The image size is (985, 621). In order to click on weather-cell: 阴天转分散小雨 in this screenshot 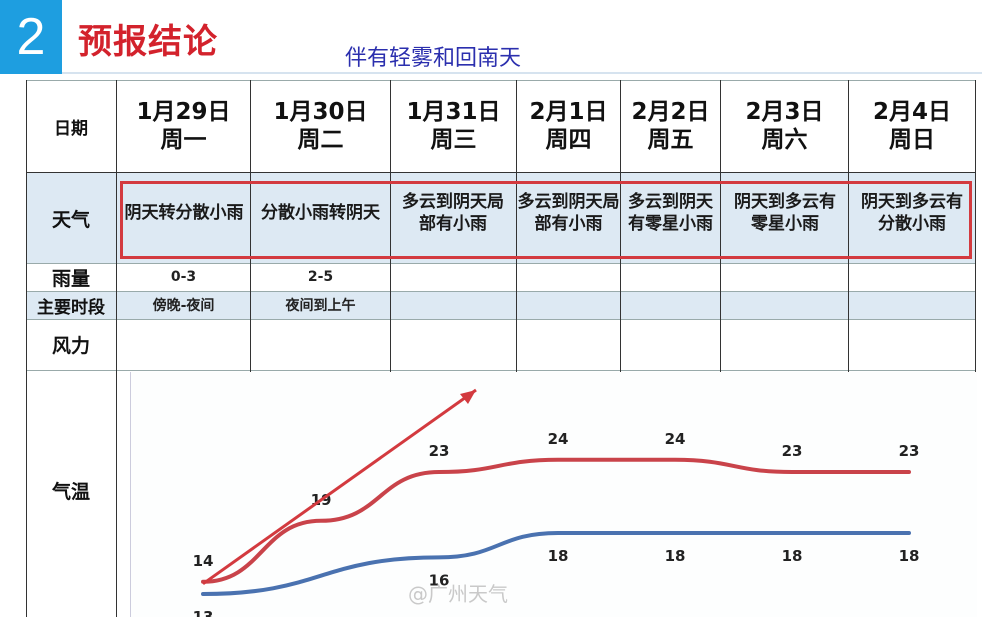, I will do `click(184, 213)`.